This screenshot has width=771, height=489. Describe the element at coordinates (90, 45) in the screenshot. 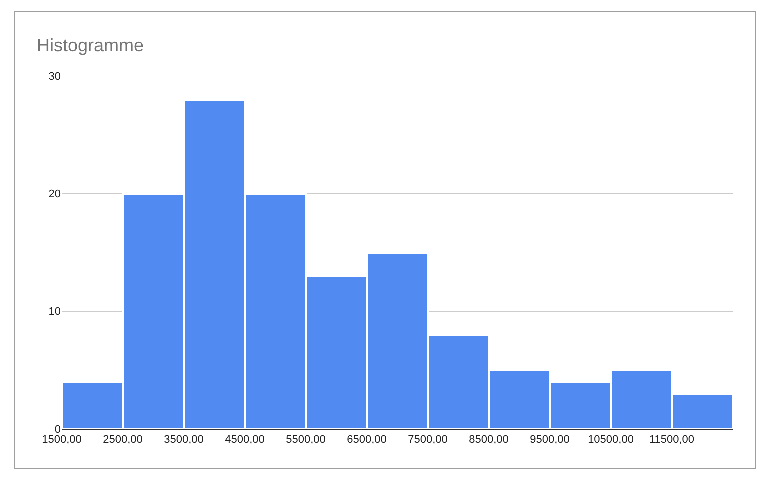

I see `chart-title: Histogramme` at that location.